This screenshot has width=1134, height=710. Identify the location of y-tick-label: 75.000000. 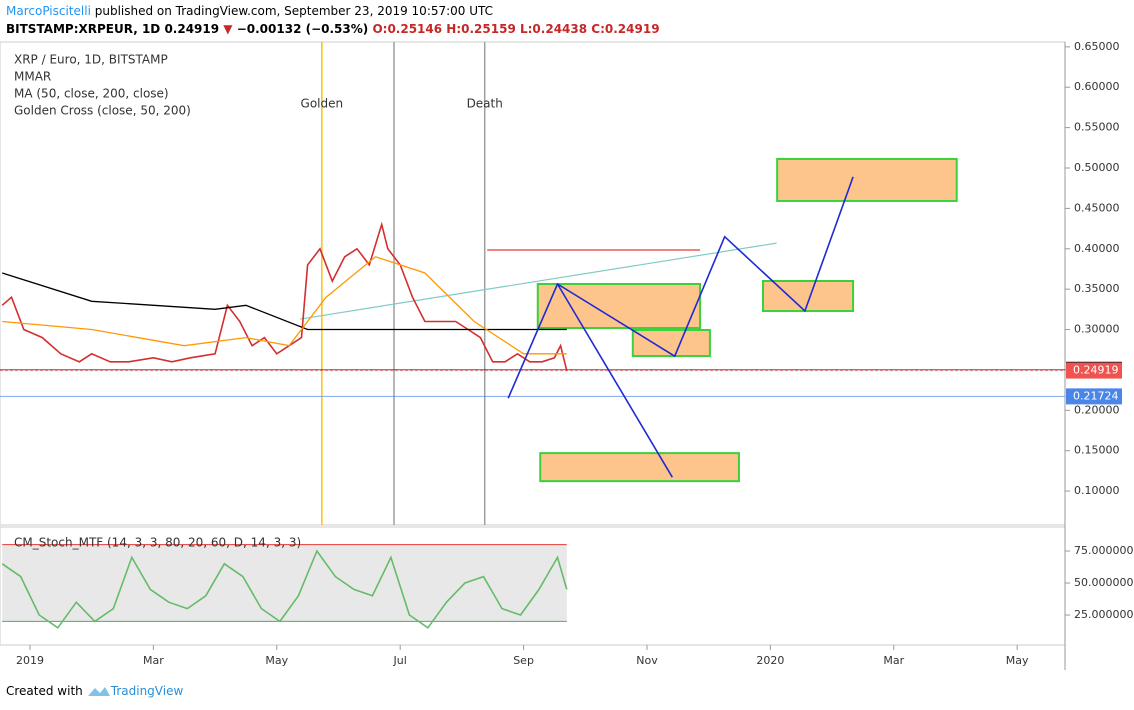
(1104, 550).